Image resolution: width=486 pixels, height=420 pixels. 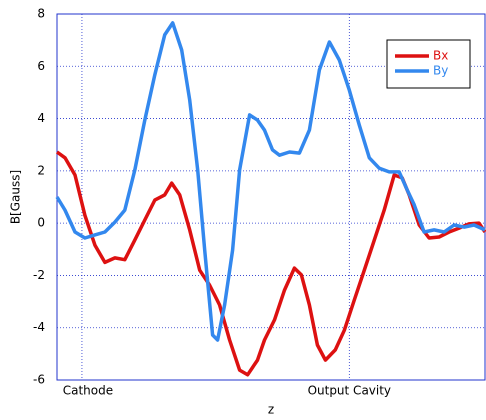 What do you see at coordinates (271, 410) in the screenshot?
I see `x-axis-label: z` at bounding box center [271, 410].